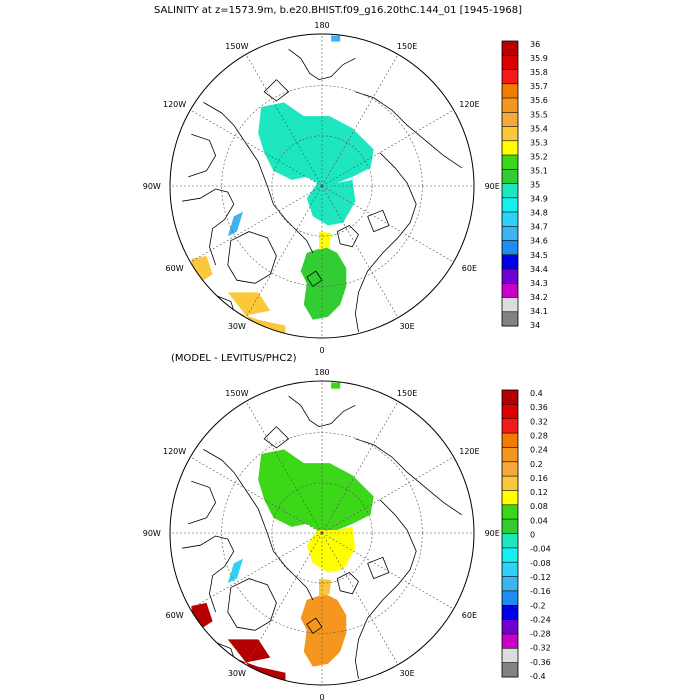 The width and height of the screenshot is (700, 700). Describe the element at coordinates (540, 619) in the screenshot. I see `colorbar-label: -0.24` at that location.